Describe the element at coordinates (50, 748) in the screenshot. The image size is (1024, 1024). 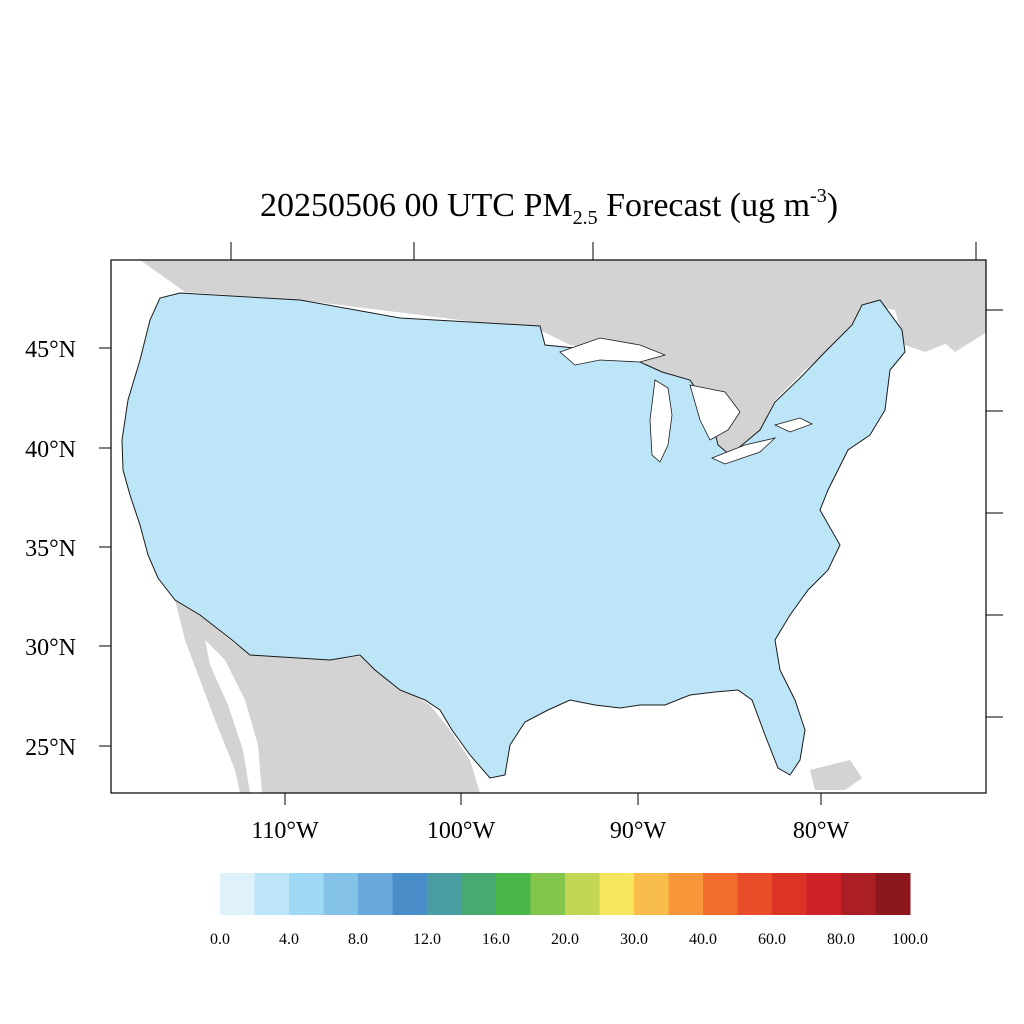
I see `lat-label: 25°N` at that location.